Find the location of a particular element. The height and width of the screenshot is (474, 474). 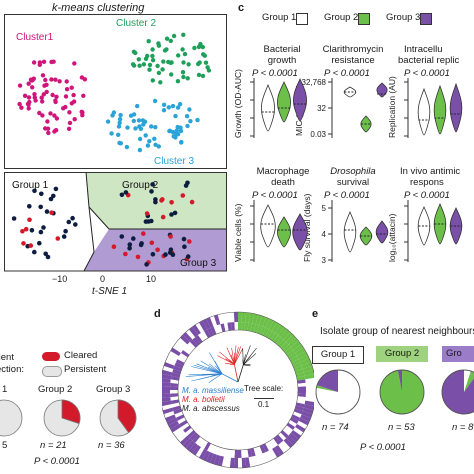

panel-c-letter: c is located at coordinates (241, 8).